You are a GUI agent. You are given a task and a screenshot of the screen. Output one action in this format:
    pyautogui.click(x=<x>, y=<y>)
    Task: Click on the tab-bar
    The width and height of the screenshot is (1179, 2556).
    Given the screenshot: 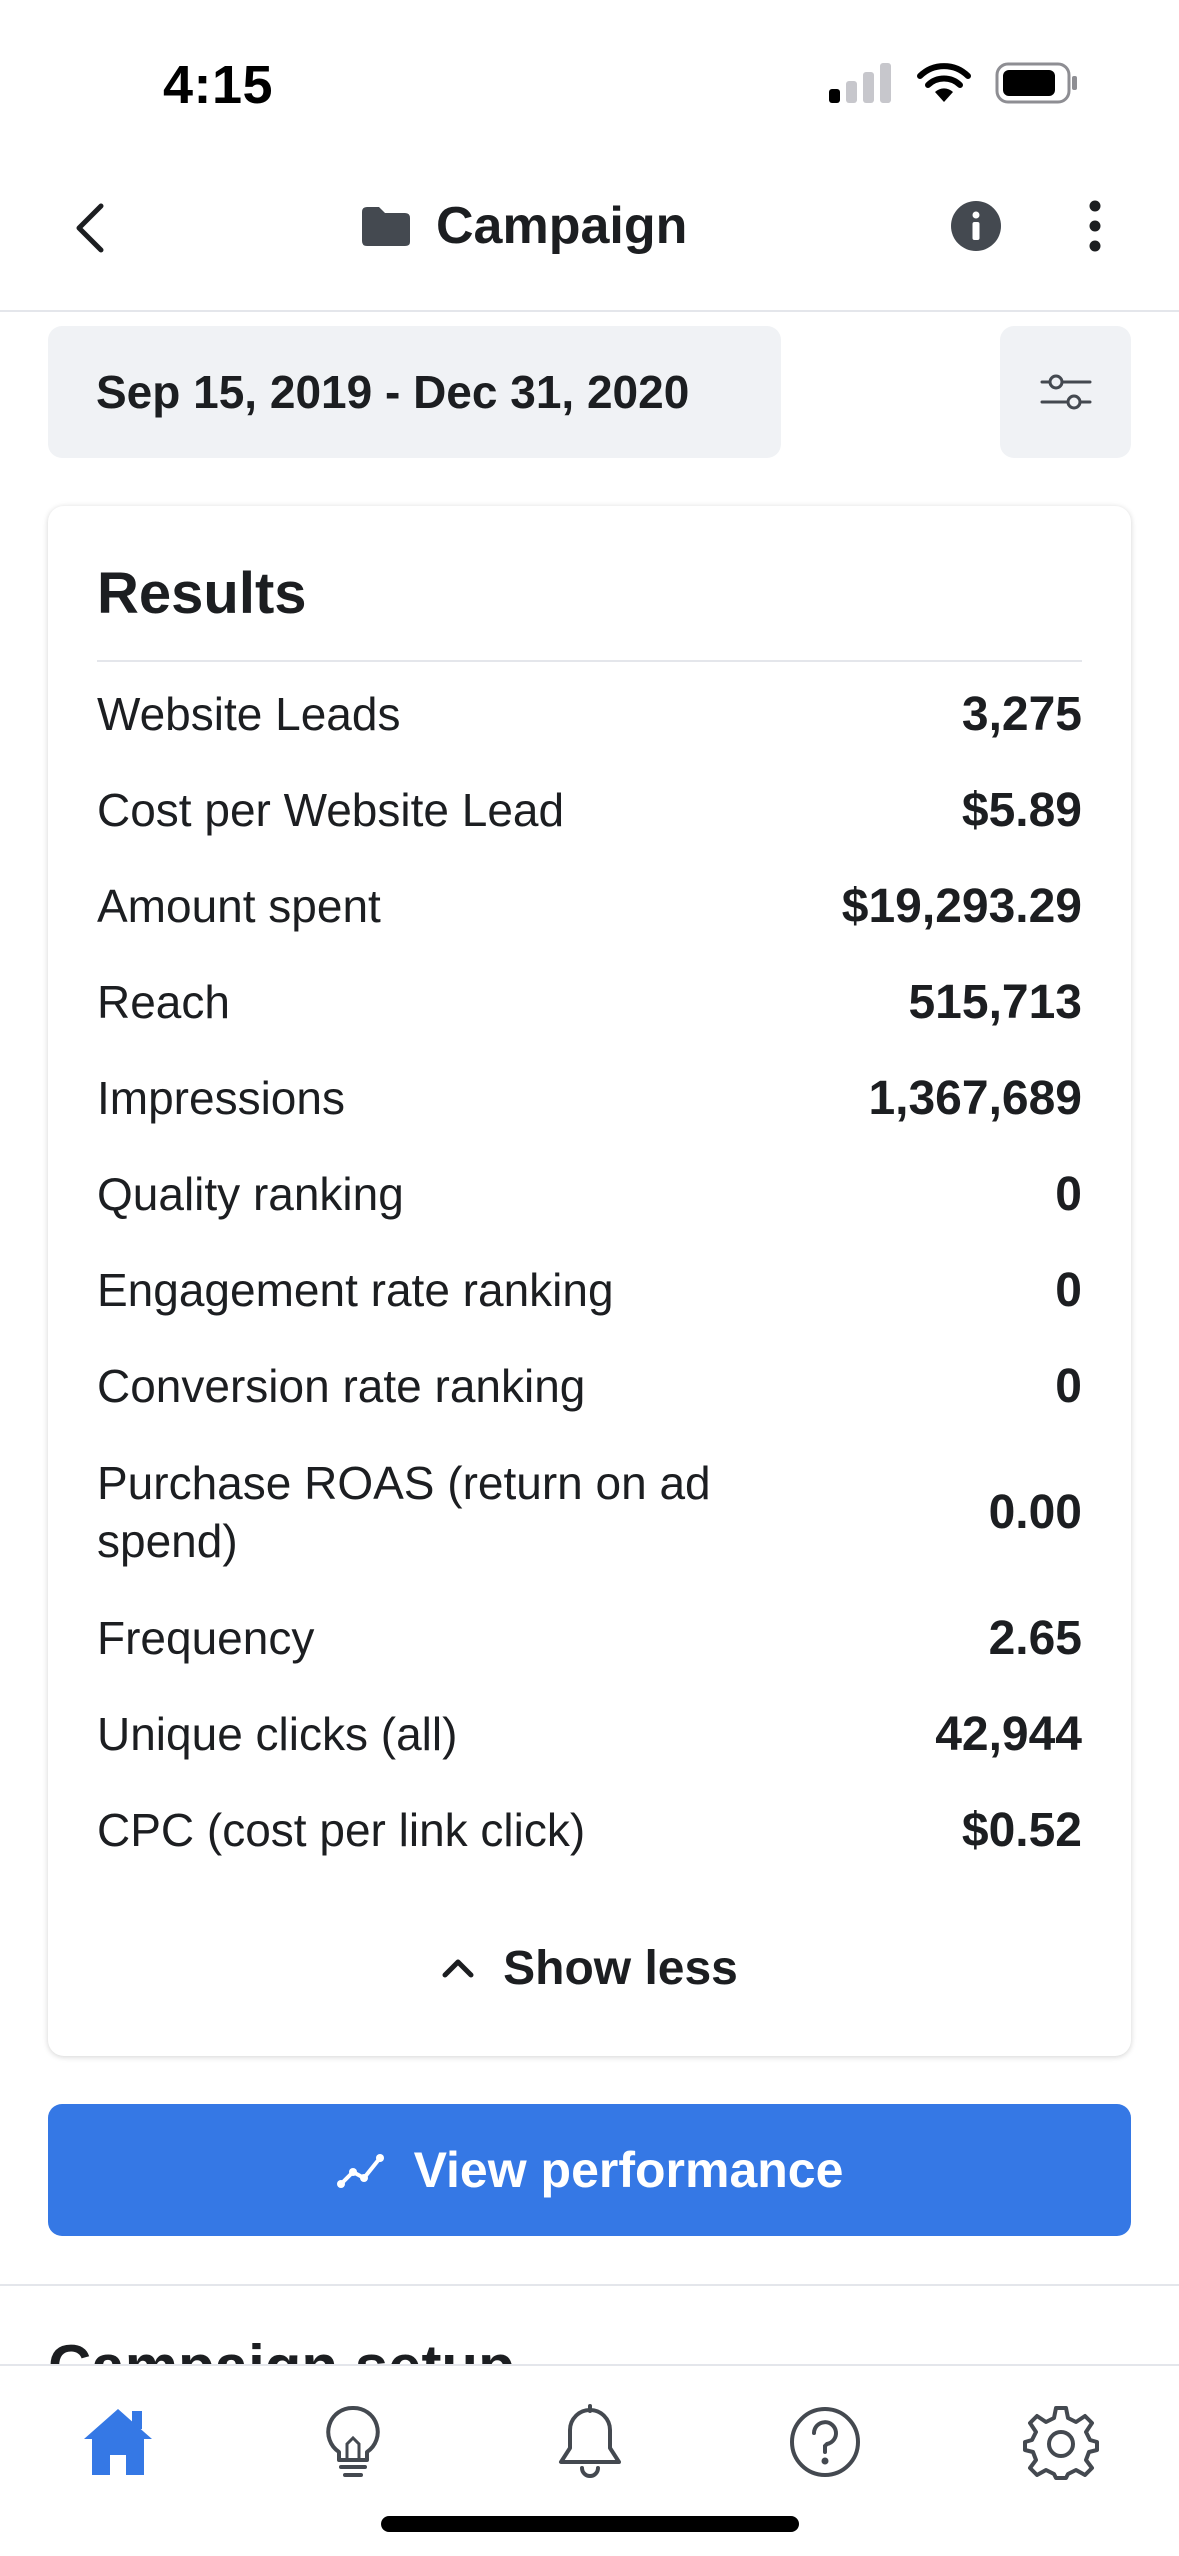 What is the action you would take?
    pyautogui.click(x=589, y=2460)
    